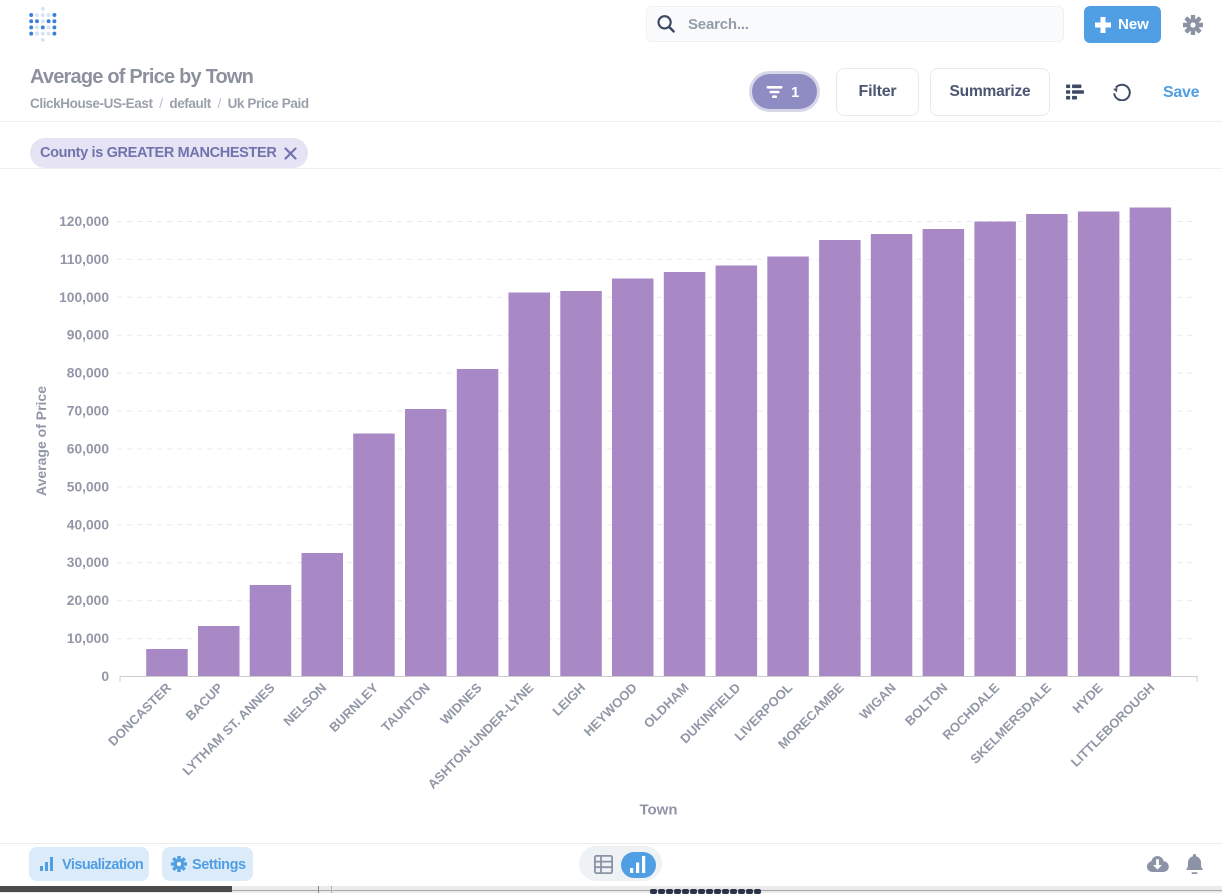 The width and height of the screenshot is (1222, 894). Describe the element at coordinates (88, 638) in the screenshot. I see `svg-text: 10,000` at that location.